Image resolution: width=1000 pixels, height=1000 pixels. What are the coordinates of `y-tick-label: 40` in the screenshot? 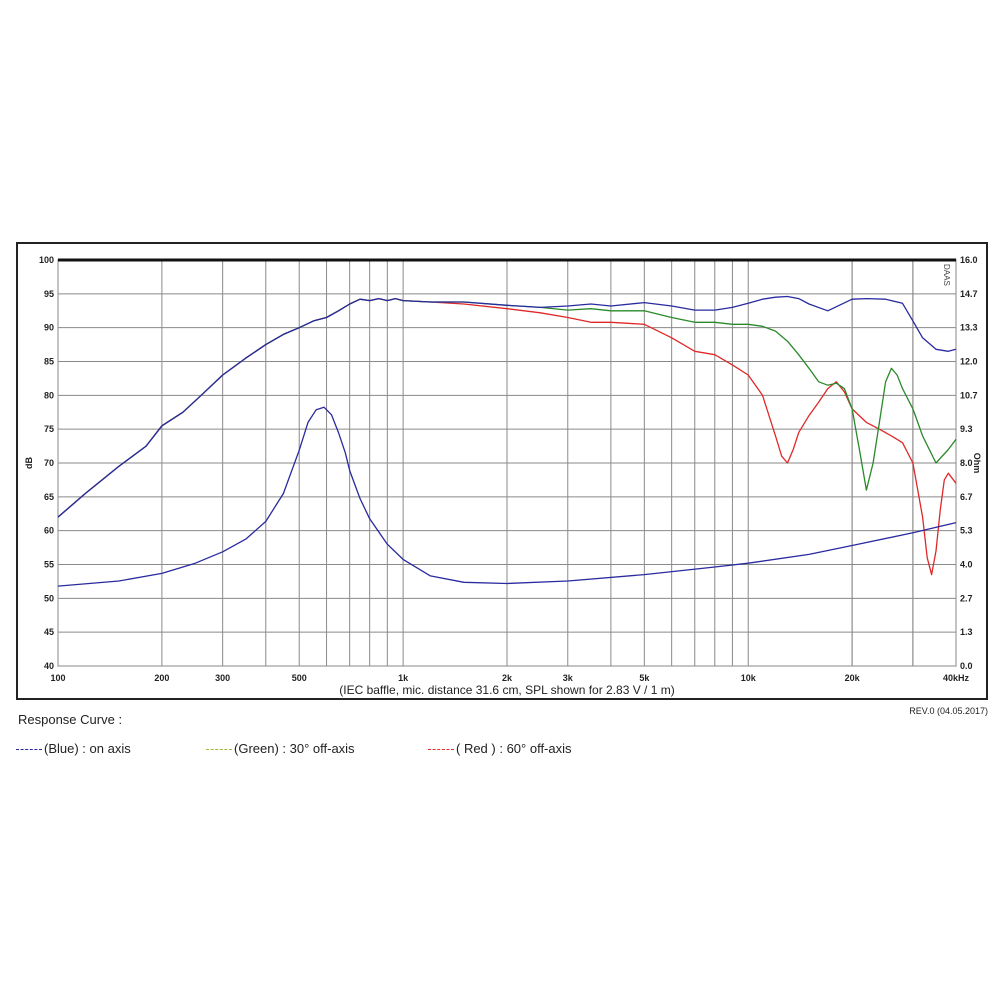 It's located at (49, 666).